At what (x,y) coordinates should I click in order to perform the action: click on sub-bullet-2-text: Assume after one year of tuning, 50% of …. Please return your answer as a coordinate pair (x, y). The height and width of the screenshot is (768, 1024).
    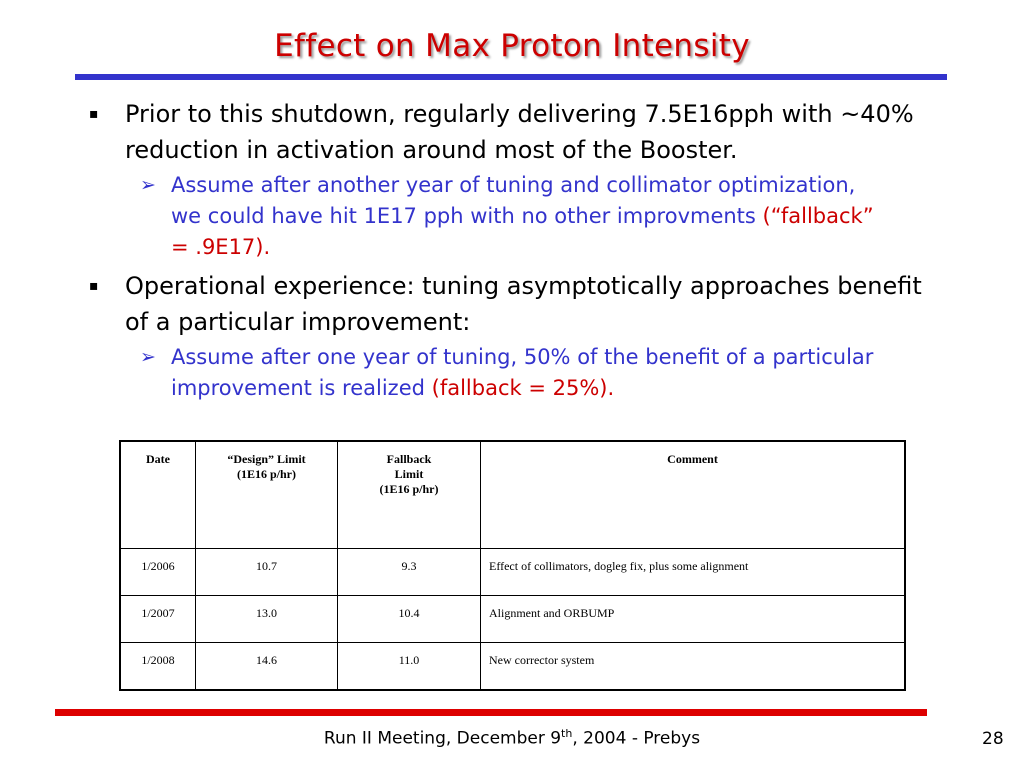
    Looking at the image, I should click on (531, 373).